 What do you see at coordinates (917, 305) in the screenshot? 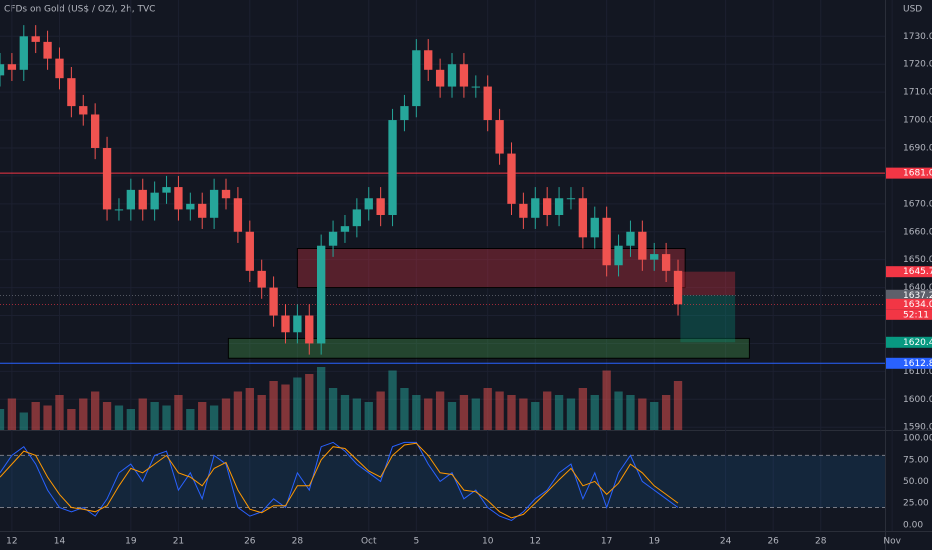
I see `price-label: 1634.01` at bounding box center [917, 305].